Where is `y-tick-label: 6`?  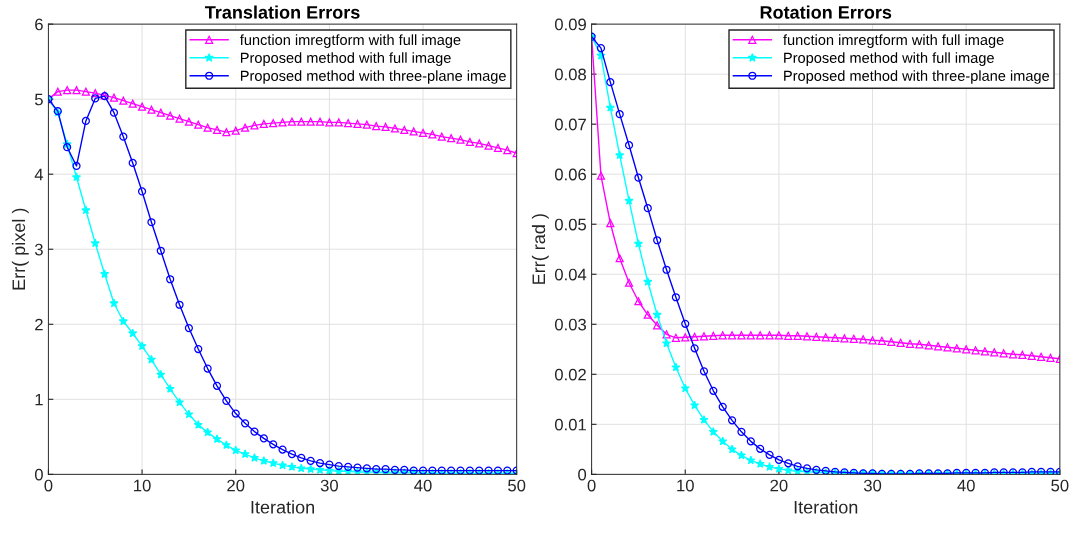
y-tick-label: 6 is located at coordinates (39, 24).